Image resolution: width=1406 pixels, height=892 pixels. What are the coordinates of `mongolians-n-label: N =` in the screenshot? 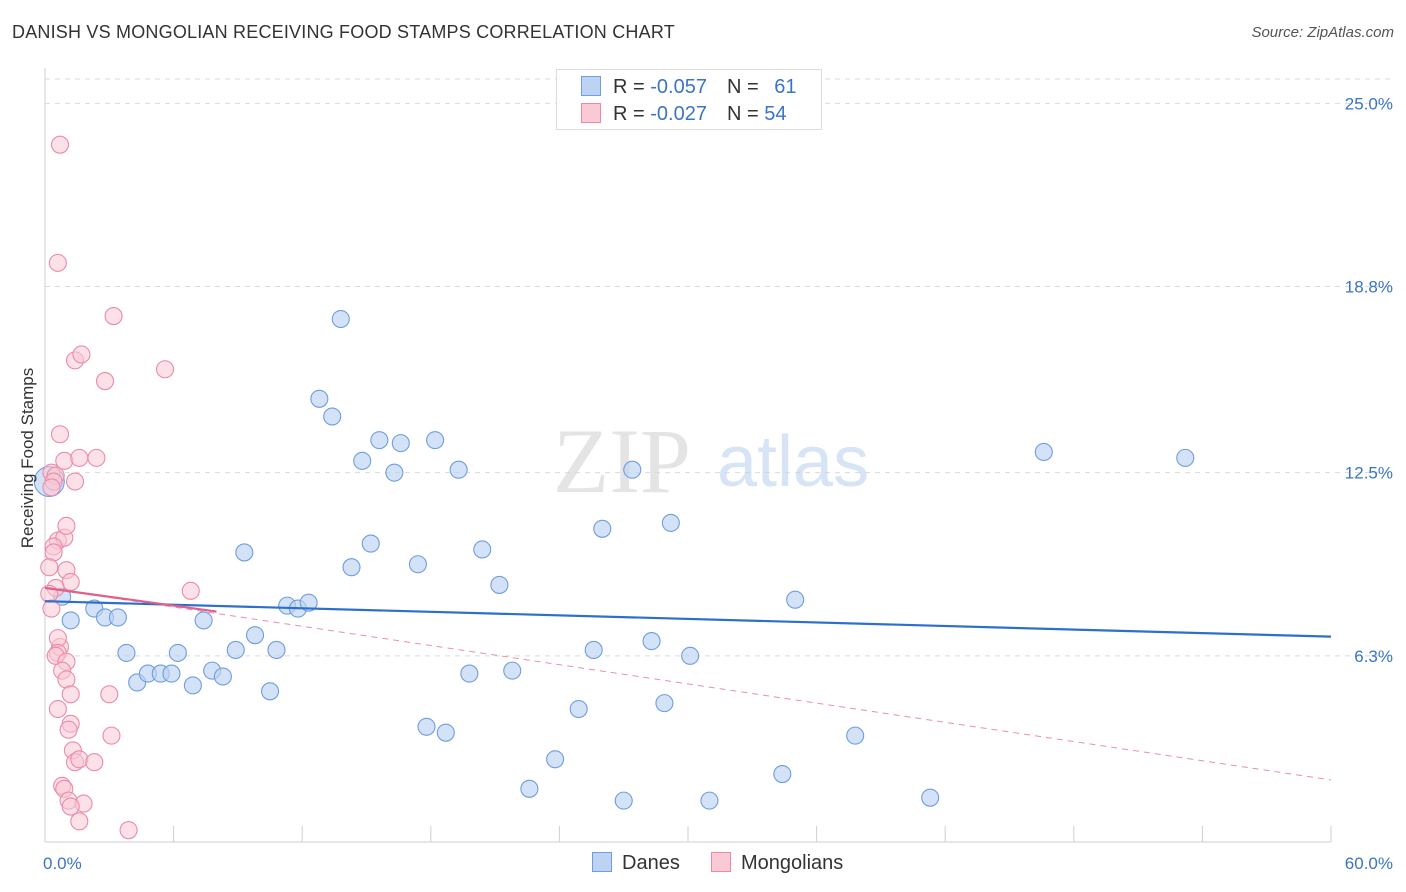 It's located at (745, 114).